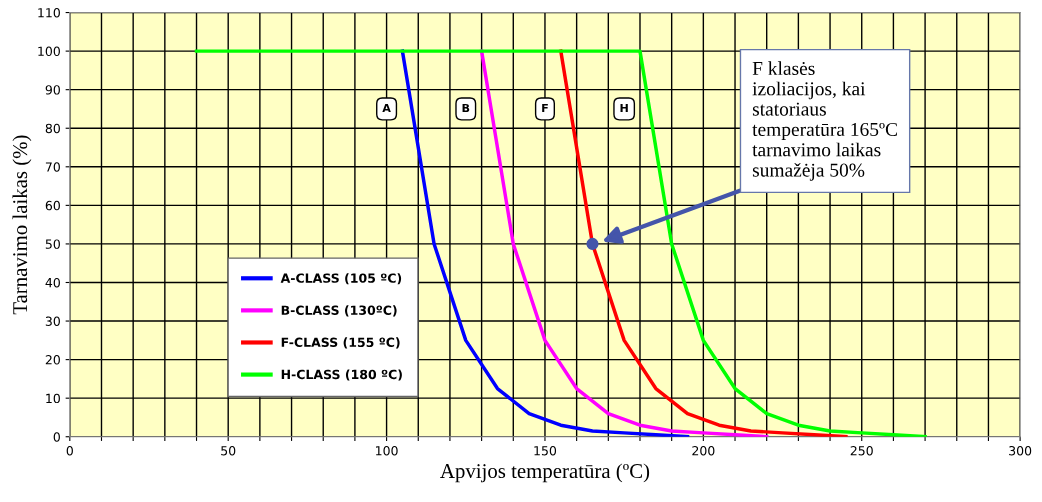 The image size is (1042, 502). Describe the element at coordinates (53, 398) in the screenshot. I see `y-tick-label: 10` at that location.